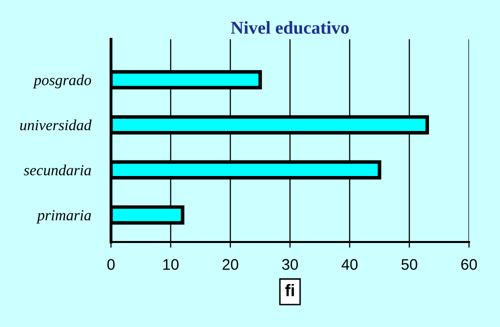  Describe the element at coordinates (350, 264) in the screenshot. I see `x-tick-label: 40` at that location.